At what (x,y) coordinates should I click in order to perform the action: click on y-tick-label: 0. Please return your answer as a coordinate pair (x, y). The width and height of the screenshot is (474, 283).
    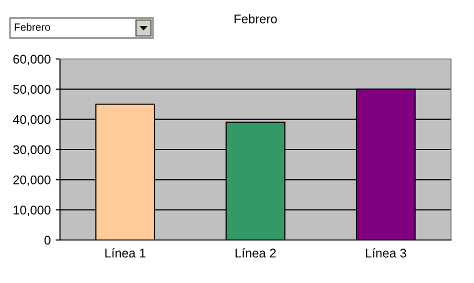
    Looking at the image, I should click on (47, 240).